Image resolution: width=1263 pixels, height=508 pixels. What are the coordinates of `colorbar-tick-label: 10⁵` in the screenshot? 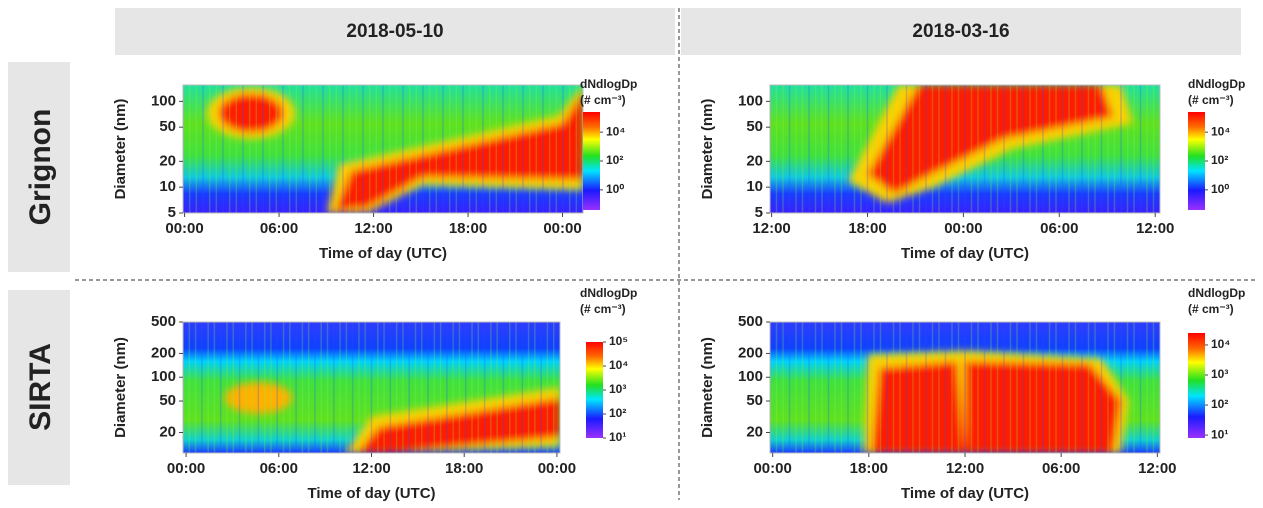 It's located at (618, 341).